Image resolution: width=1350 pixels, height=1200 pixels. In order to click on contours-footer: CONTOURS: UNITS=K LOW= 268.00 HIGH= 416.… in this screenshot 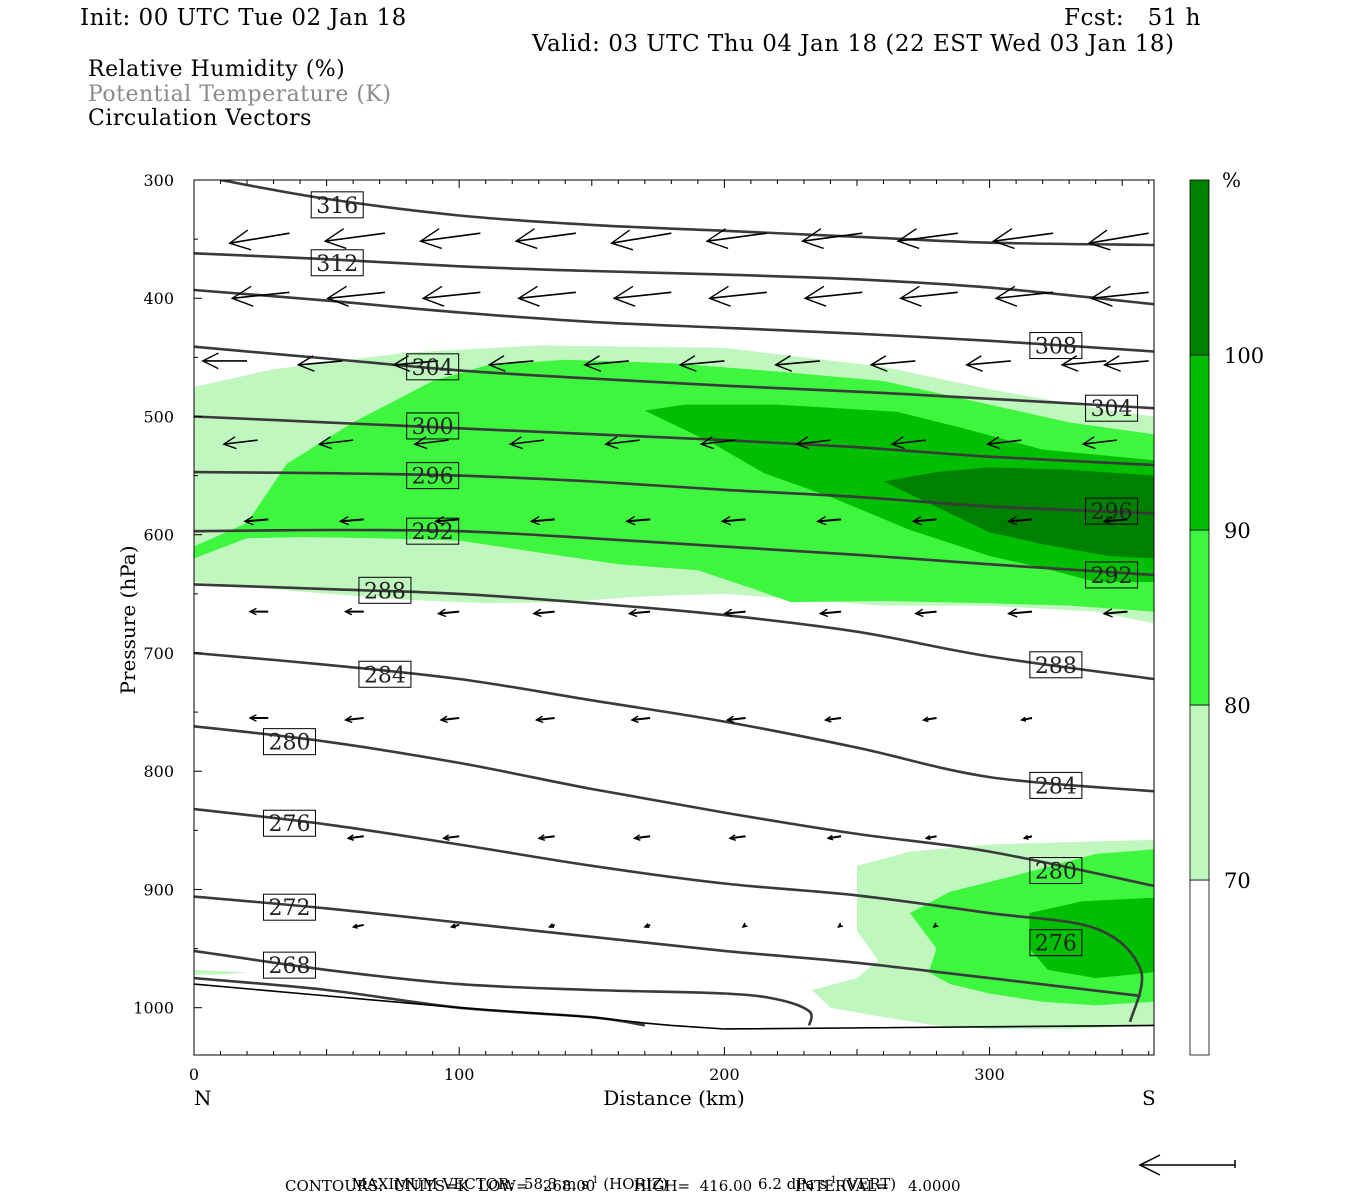, I will do `click(623, 1186)`.